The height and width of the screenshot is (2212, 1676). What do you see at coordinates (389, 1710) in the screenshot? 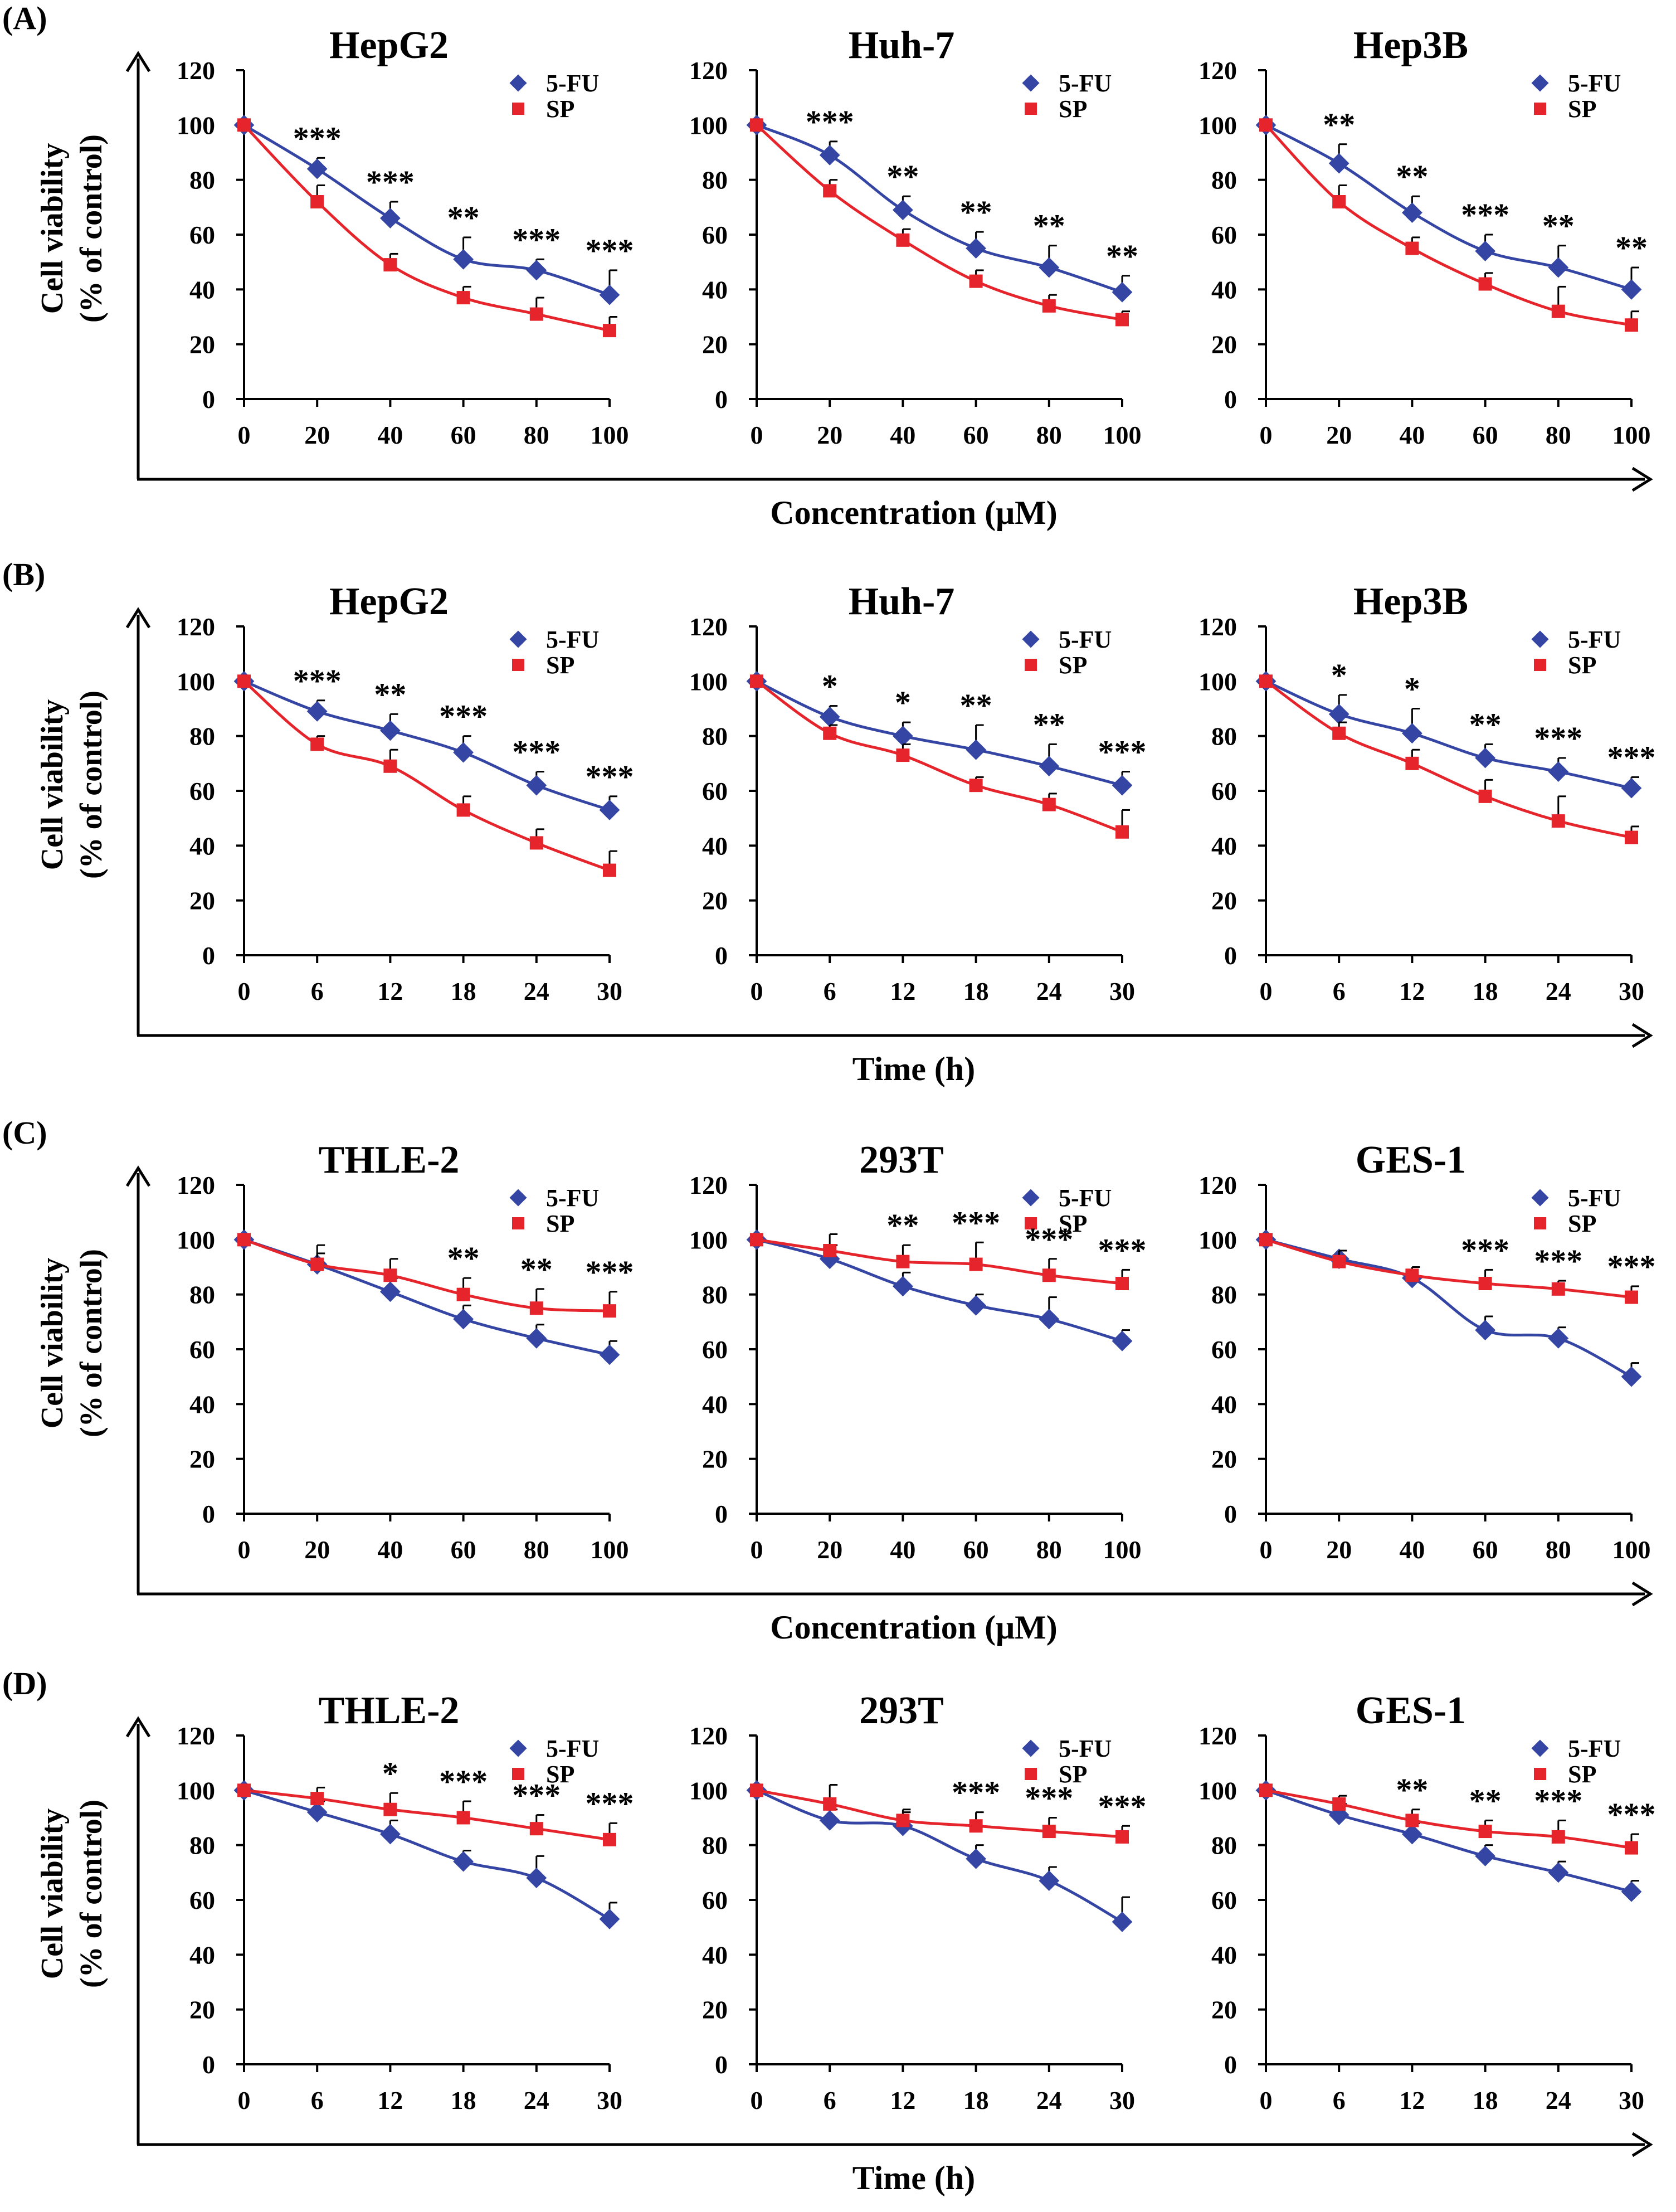
I see `panel-title: THLE-2` at bounding box center [389, 1710].